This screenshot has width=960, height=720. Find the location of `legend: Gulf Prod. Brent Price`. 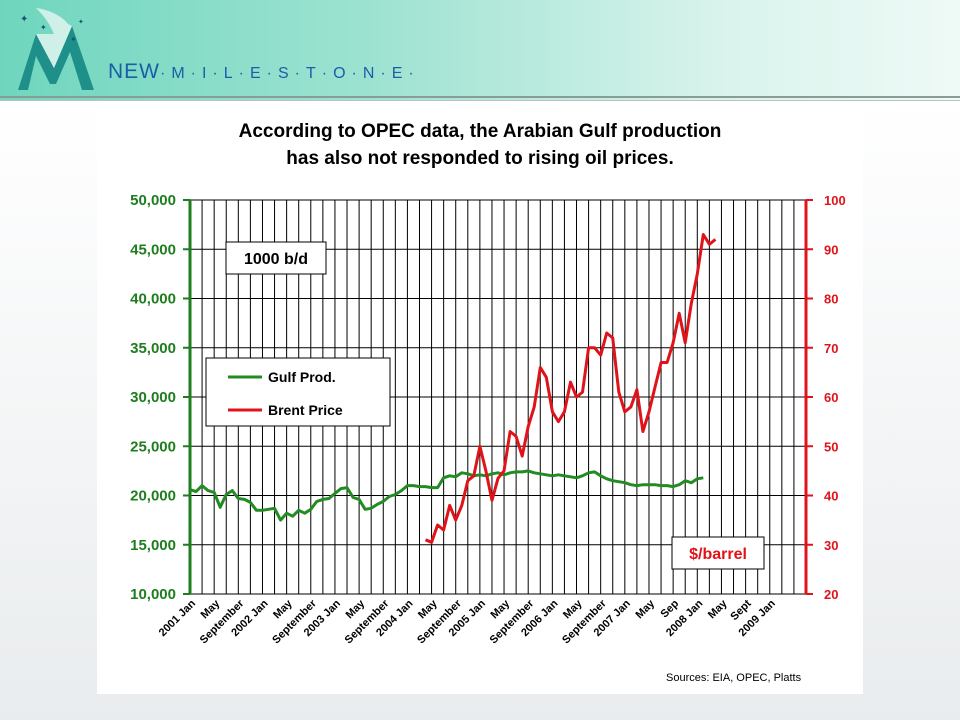

legend: Gulf Prod. Brent Price is located at coordinates (298, 392).